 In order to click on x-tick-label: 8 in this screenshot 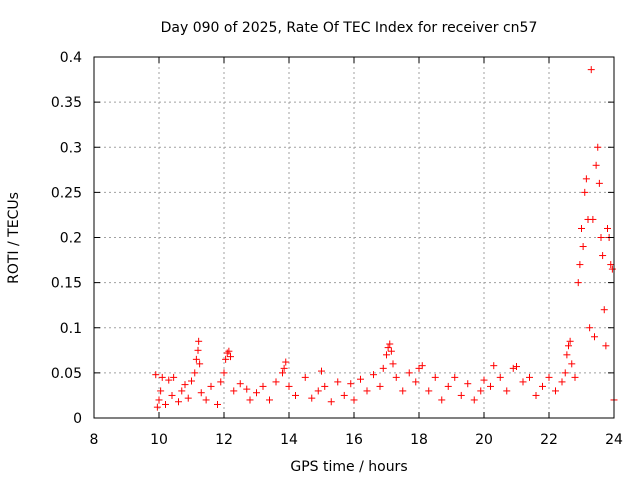, I will do `click(94, 440)`.